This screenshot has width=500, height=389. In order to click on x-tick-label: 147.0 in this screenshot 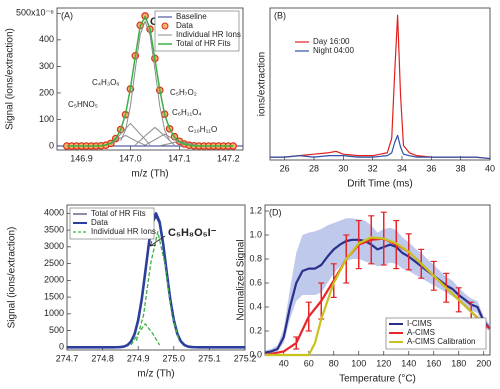, I will do `click(130, 158)`.